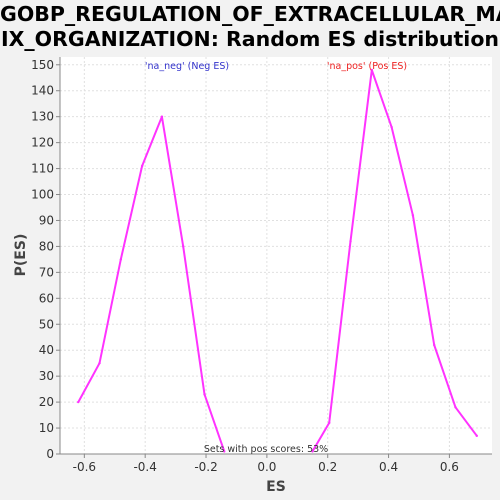 The image size is (500, 500). Describe the element at coordinates (46, 428) in the screenshot. I see `y-tick-label: 10` at that location.